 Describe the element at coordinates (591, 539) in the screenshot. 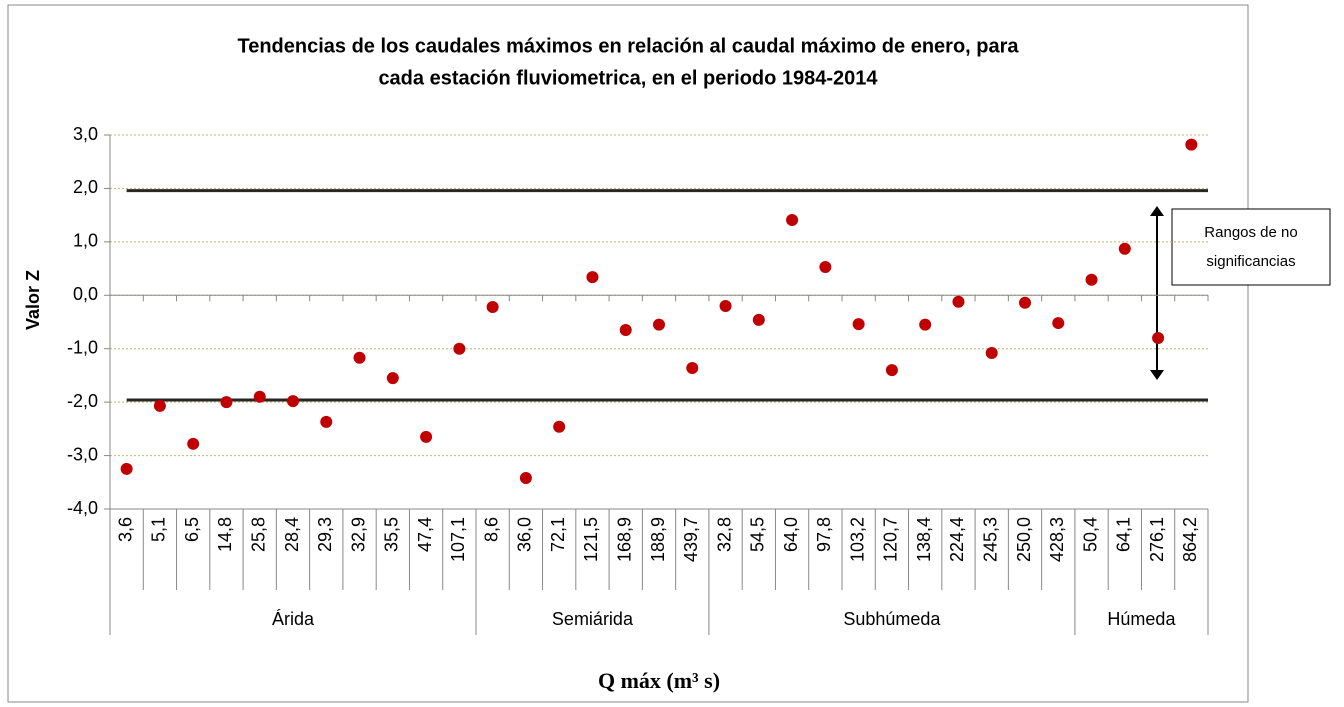

I see `x-tick-label: 121,5` at that location.